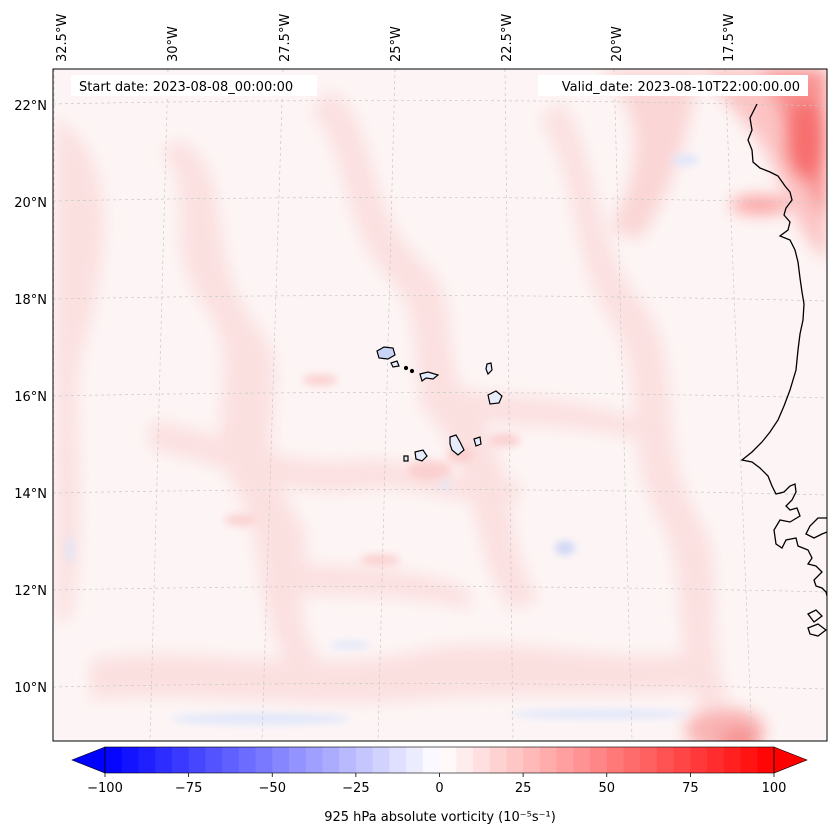 The image size is (837, 839). I want to click on valid-date-box, so click(673, 85).